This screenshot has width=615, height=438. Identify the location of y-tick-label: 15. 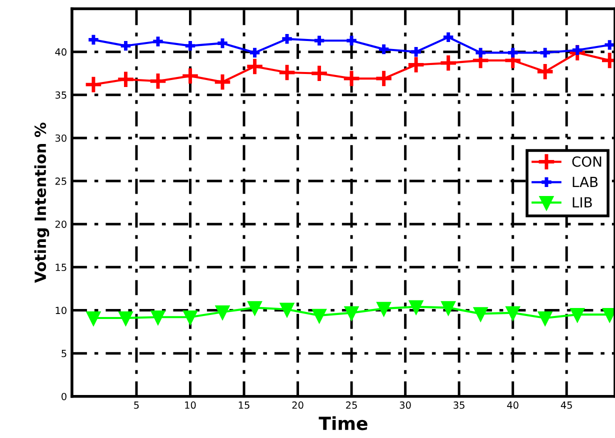
(61, 268).